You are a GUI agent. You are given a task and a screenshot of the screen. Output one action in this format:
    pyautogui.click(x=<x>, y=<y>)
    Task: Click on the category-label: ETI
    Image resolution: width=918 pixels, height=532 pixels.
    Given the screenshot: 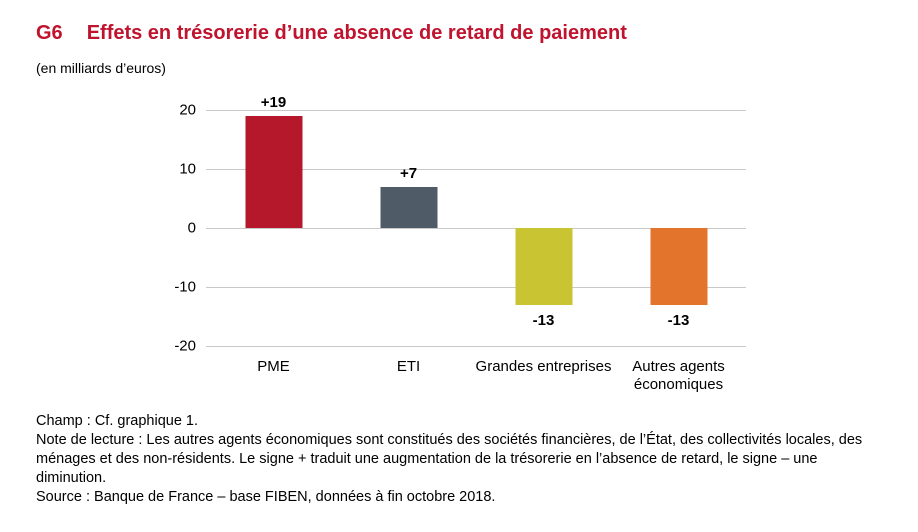 What is the action you would take?
    pyautogui.click(x=408, y=366)
    